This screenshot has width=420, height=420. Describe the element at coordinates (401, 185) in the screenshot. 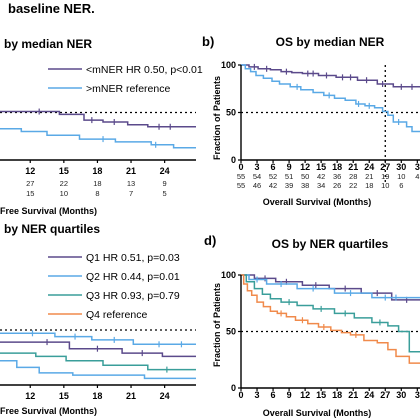

I see `panel-b-risk-1-10: 6` at that location.